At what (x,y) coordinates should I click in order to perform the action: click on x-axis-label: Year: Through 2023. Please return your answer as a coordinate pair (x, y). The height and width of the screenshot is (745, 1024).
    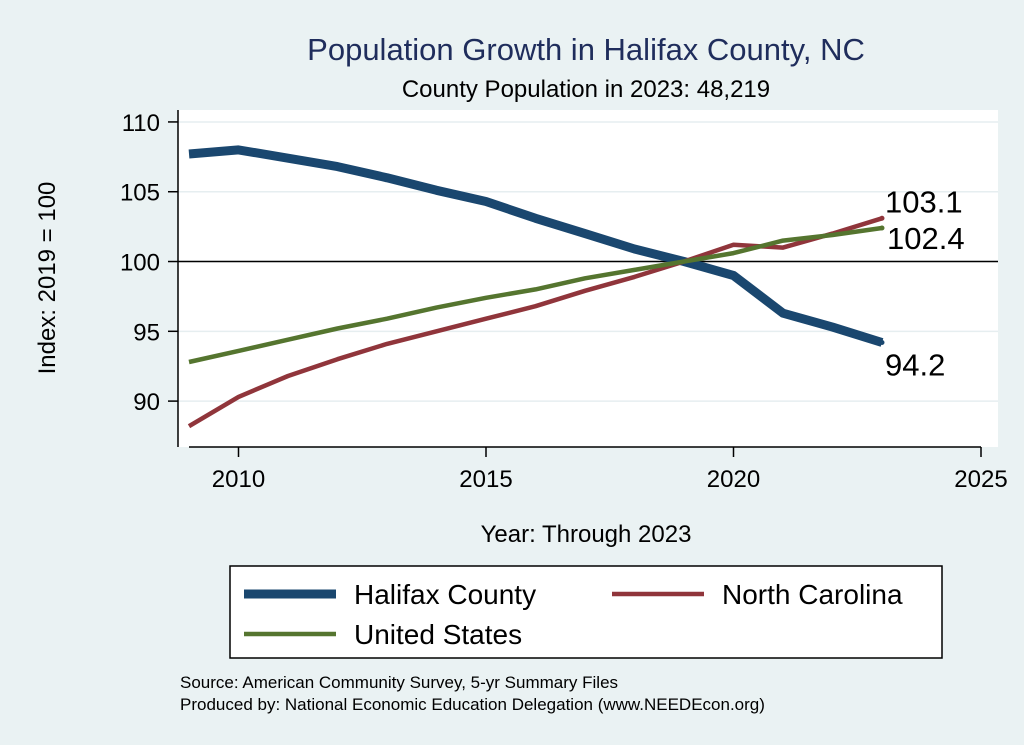
    Looking at the image, I should click on (586, 534).